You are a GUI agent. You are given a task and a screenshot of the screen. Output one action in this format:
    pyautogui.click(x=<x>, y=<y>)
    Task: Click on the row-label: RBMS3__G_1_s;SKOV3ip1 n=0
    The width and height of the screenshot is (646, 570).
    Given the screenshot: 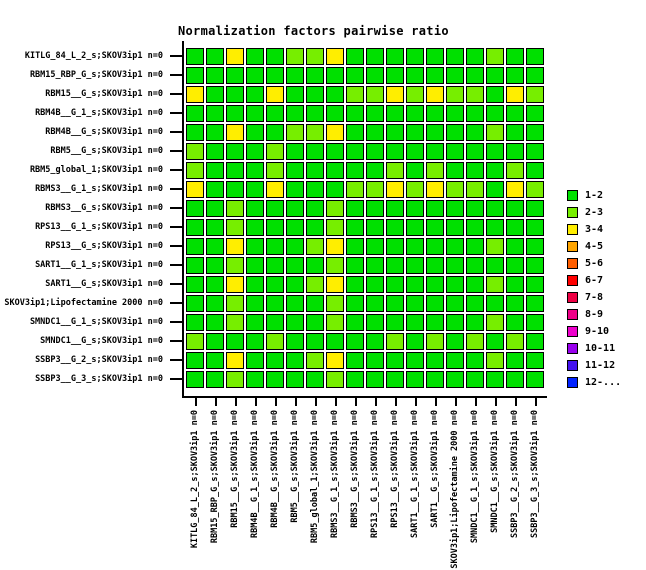 What is the action you would take?
    pyautogui.click(x=99, y=189)
    